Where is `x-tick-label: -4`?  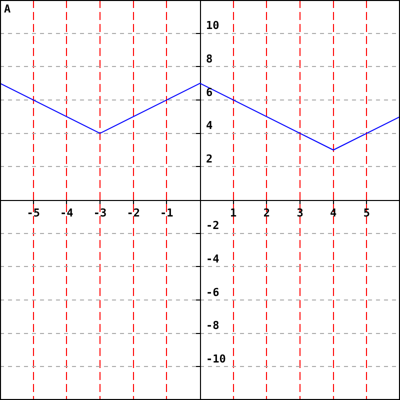
x-tick-label: -4 is located at coordinates (67, 213).